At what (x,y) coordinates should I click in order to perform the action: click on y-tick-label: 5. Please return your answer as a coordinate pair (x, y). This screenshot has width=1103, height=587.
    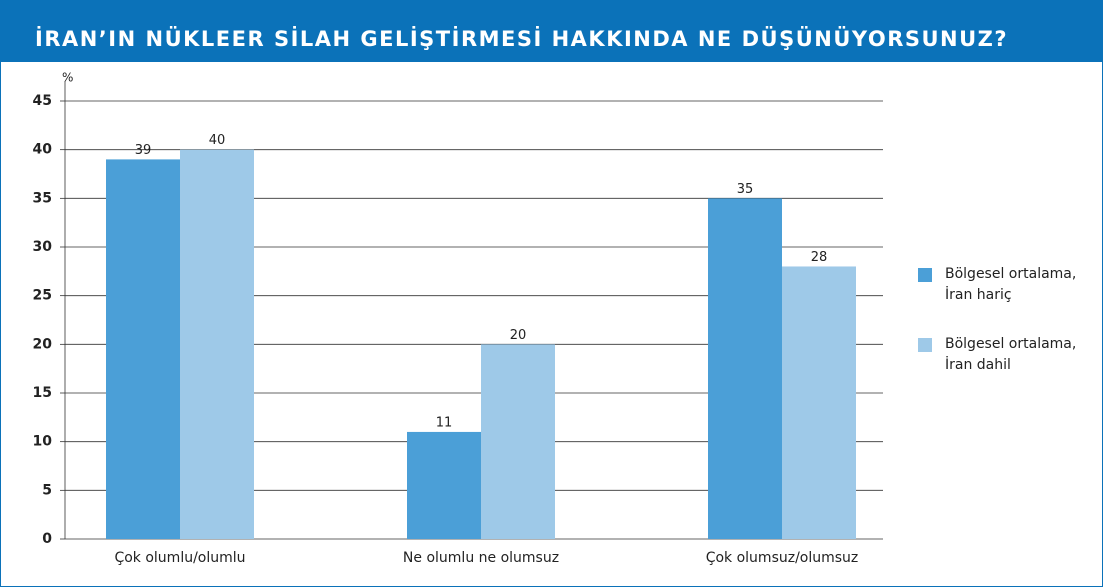
    Looking at the image, I should click on (47, 490).